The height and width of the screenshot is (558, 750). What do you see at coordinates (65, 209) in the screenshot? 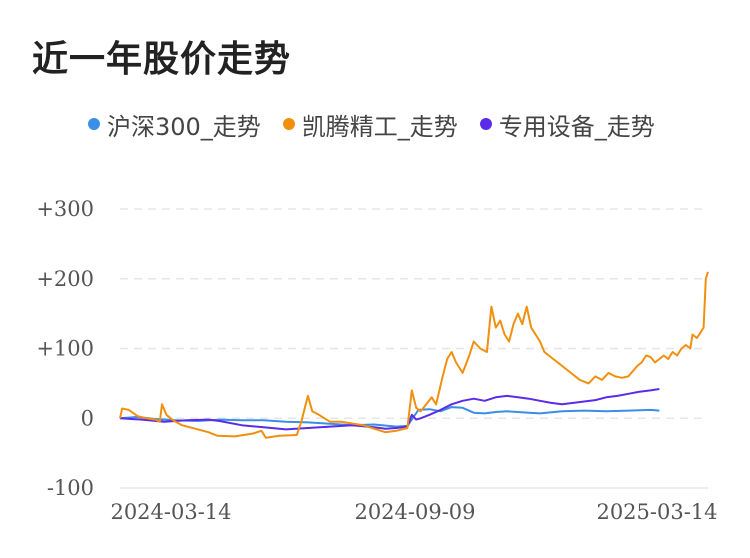
I see `y-tick-label: +300` at bounding box center [65, 209].